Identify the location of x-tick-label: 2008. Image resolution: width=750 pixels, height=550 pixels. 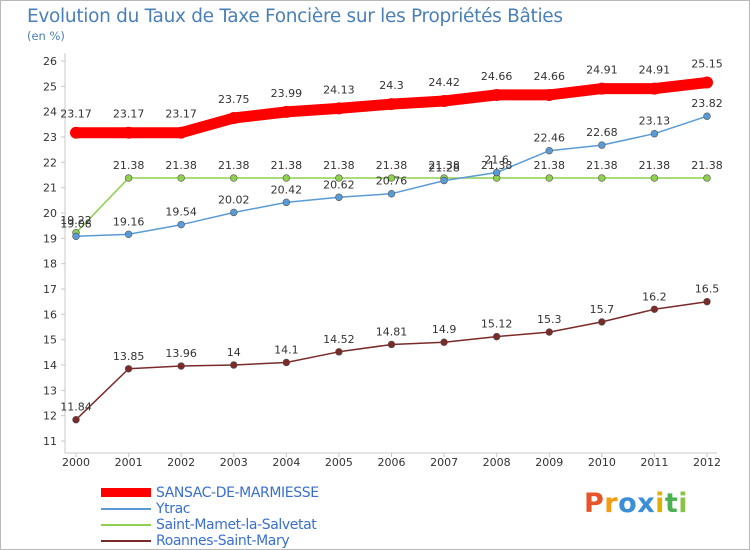
(497, 462).